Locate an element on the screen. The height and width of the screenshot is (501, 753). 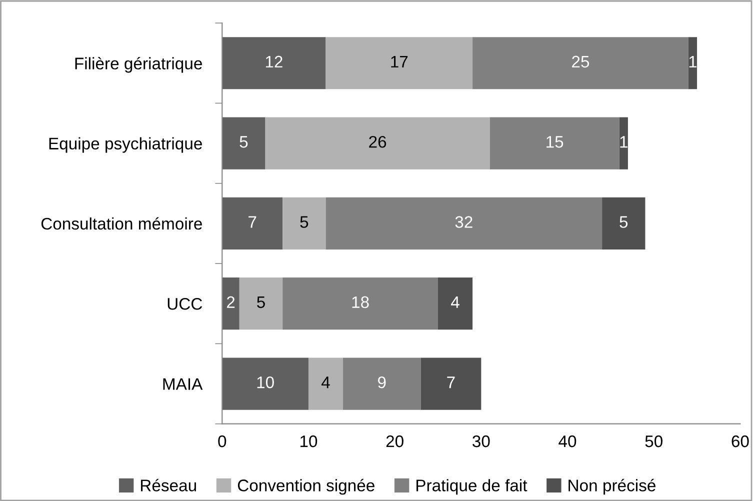
data-label: 17 is located at coordinates (399, 62).